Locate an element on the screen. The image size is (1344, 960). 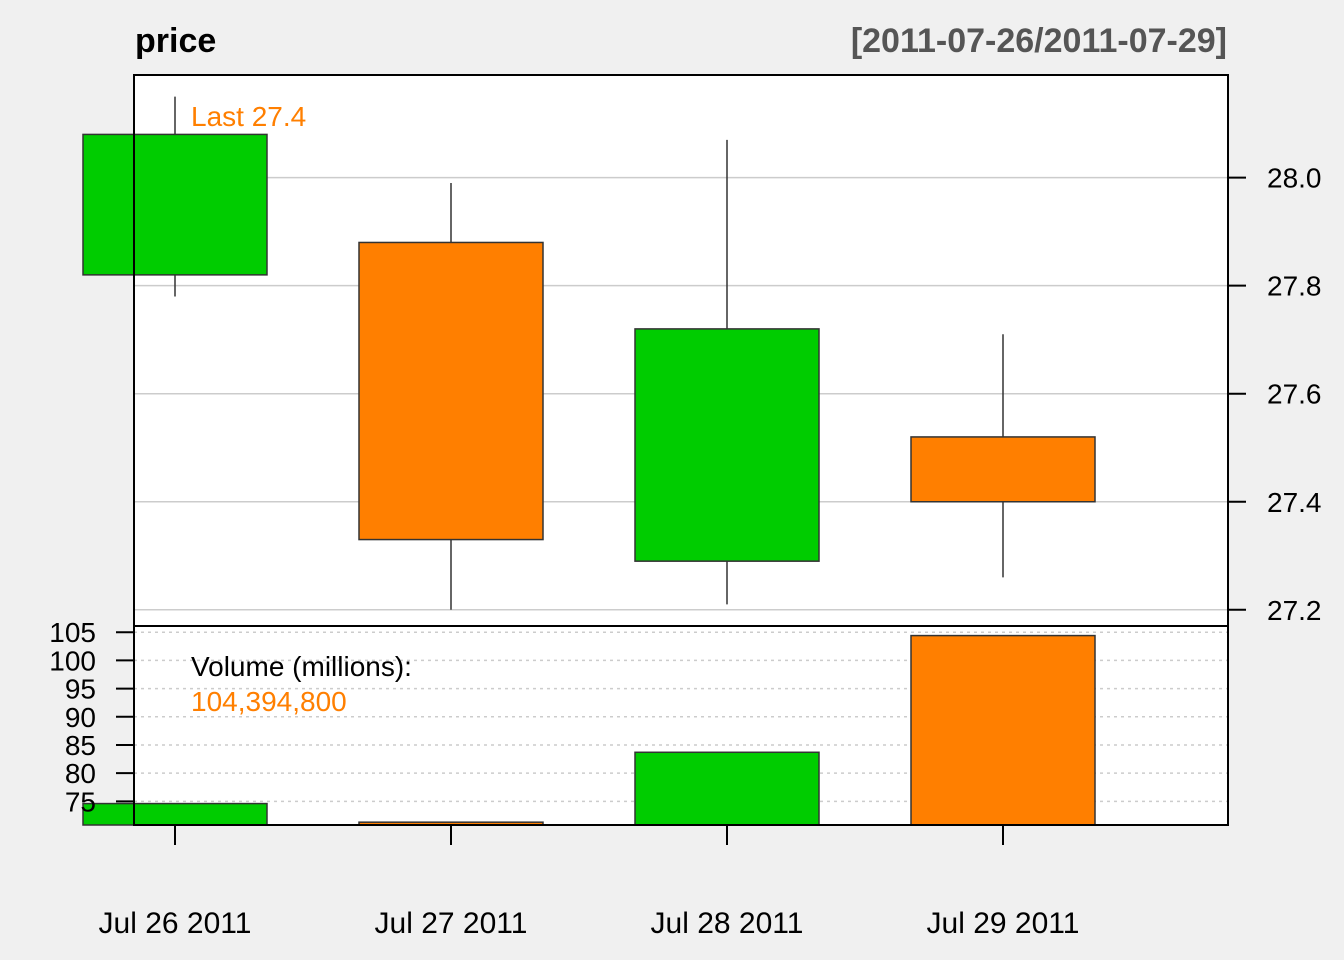
volume-tick-label: 105 is located at coordinates (72, 632).